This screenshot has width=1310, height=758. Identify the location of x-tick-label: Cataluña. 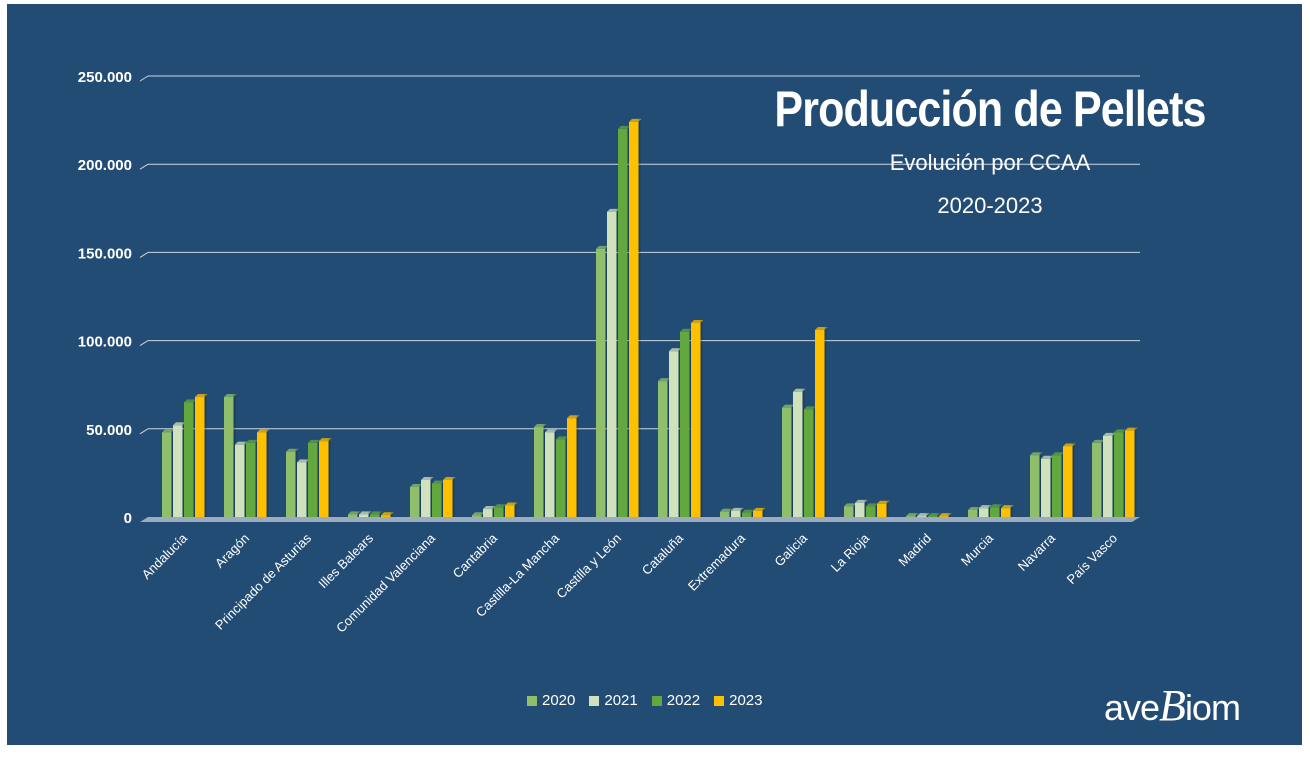
(663, 554).